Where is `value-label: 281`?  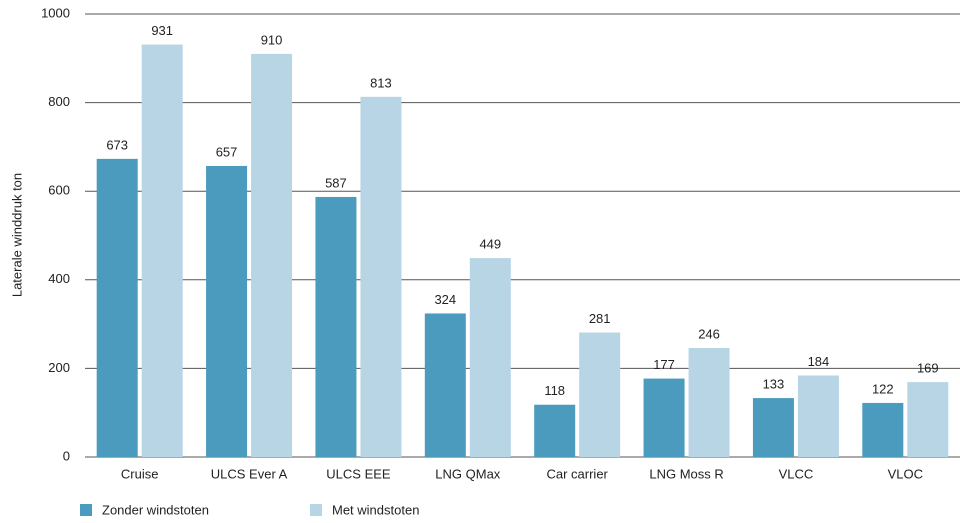 value-label: 281 is located at coordinates (600, 318).